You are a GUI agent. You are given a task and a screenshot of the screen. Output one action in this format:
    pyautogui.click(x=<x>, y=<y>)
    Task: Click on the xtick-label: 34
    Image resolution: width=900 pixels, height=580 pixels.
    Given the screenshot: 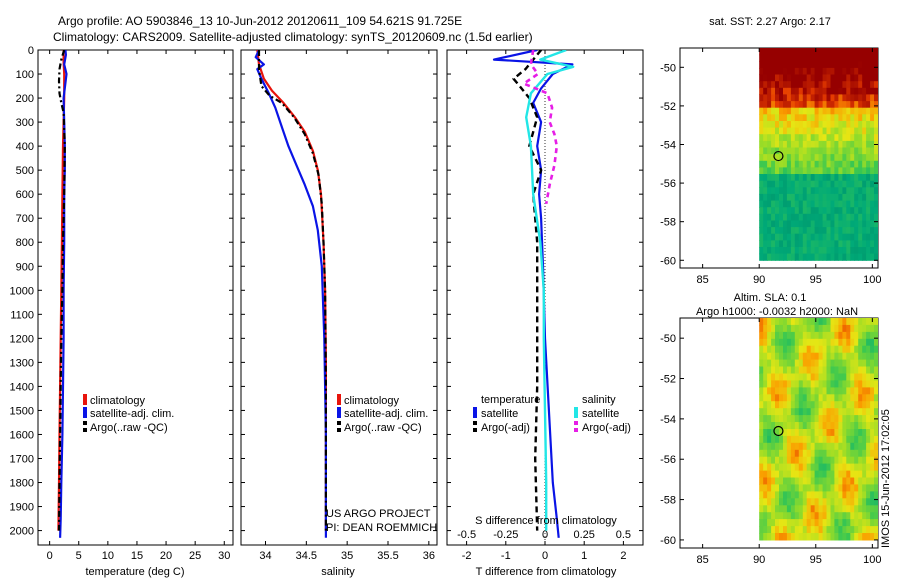 What is the action you would take?
    pyautogui.click(x=265, y=556)
    